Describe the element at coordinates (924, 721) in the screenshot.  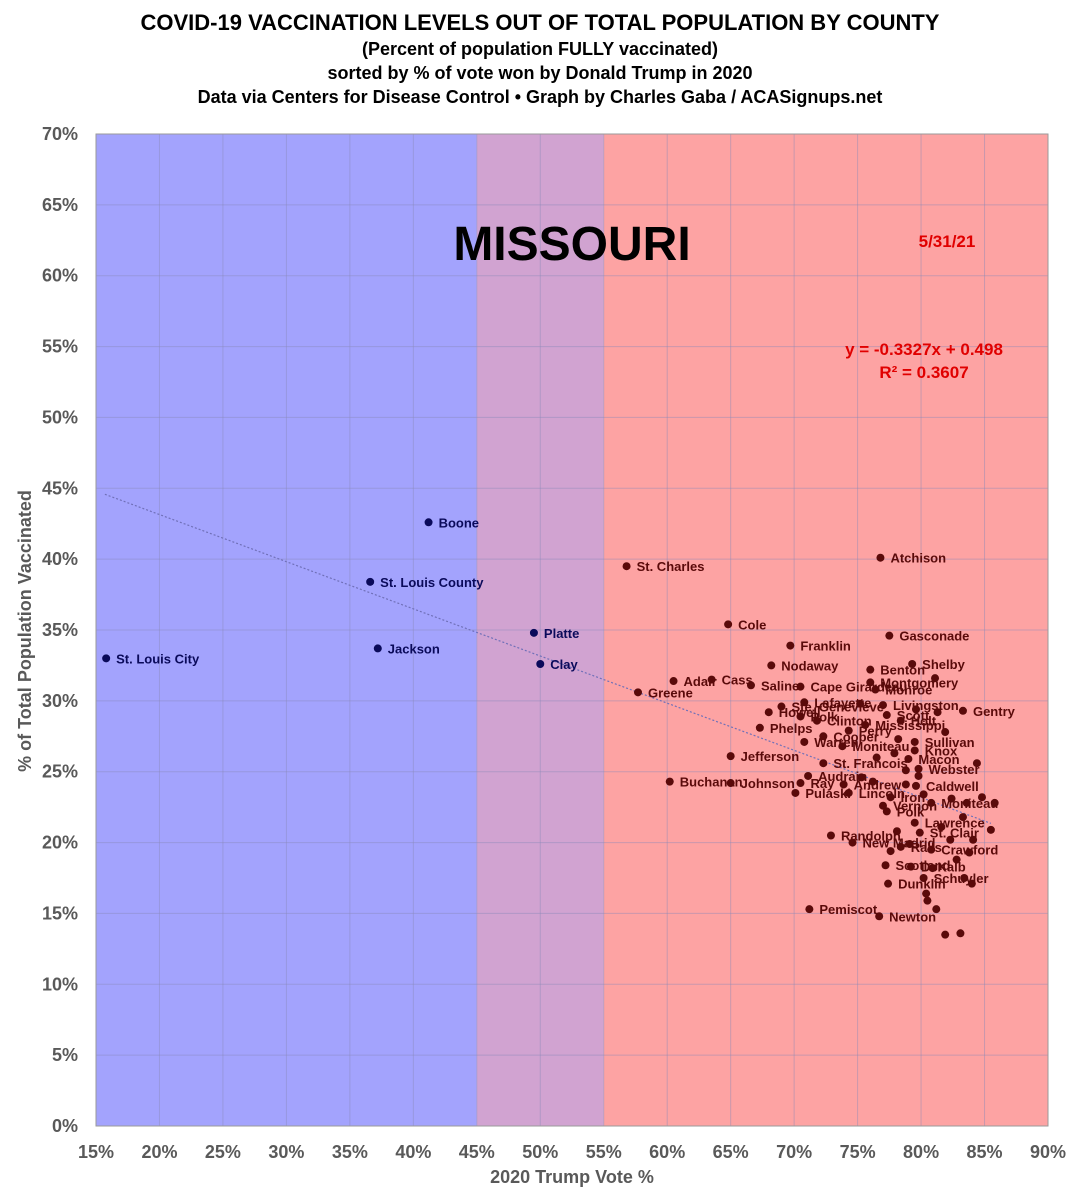
I see `point-label: Holt` at that location.